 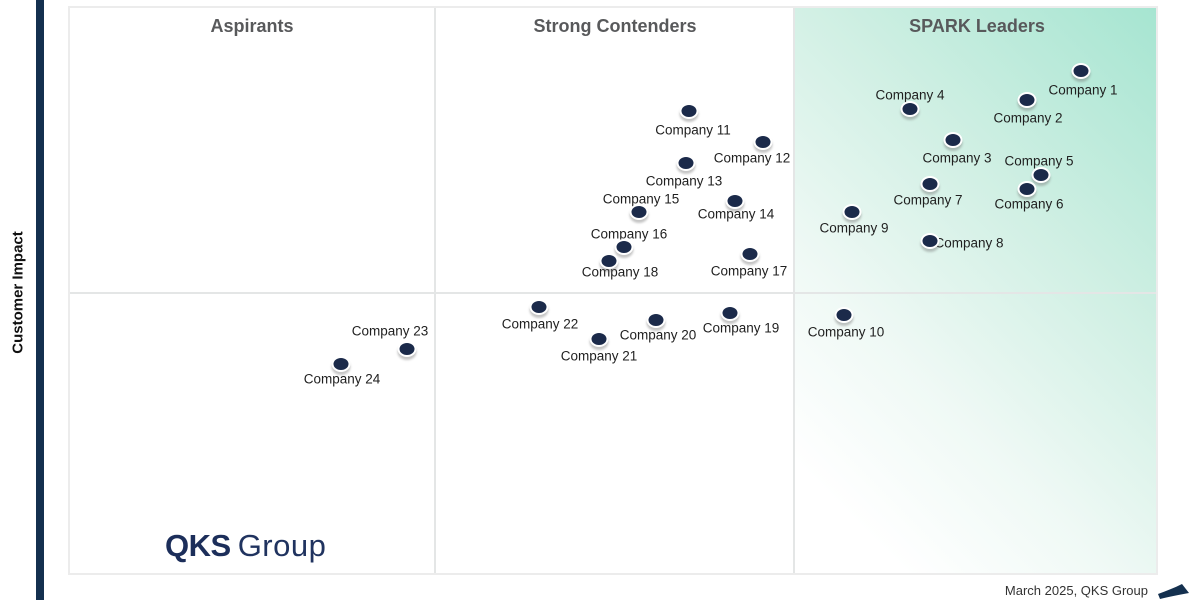 I want to click on data-point-label: Company 8, so click(x=969, y=243).